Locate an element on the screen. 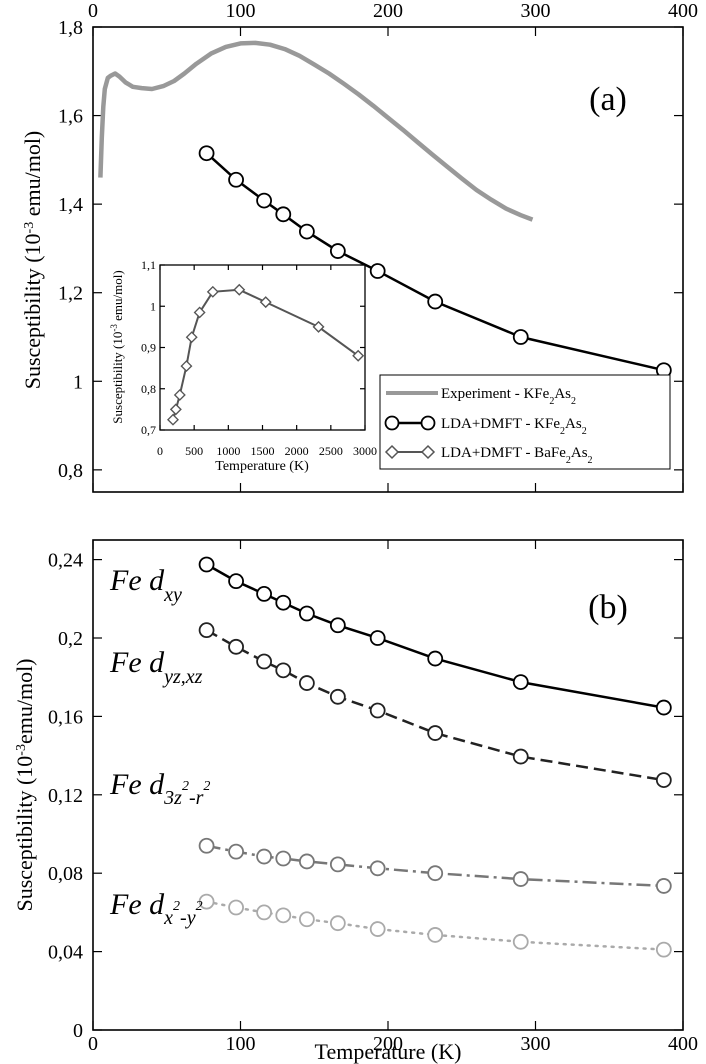  panel-a-ytick-label: 1,6 is located at coordinates (70, 117).